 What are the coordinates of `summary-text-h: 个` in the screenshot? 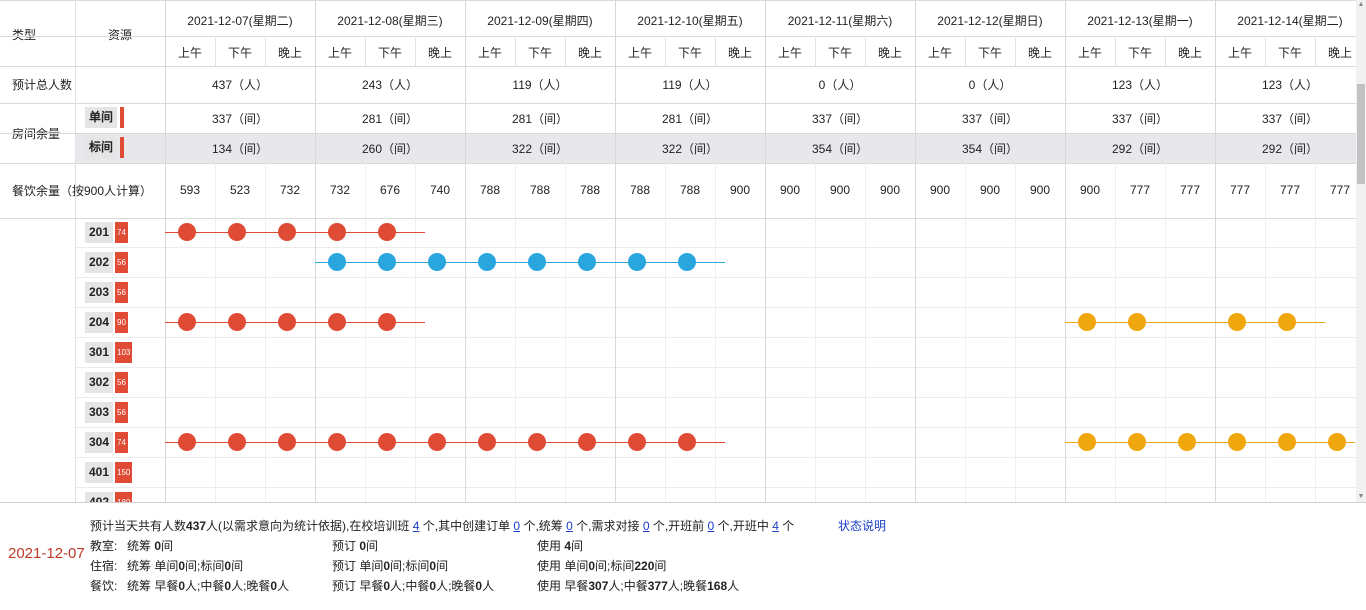 It's located at (786, 526).